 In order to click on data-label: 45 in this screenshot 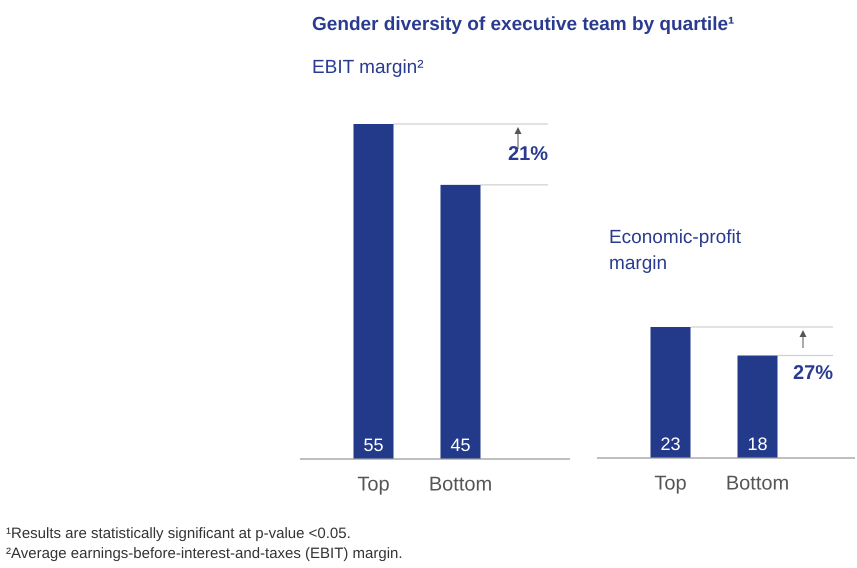, I will do `click(460, 444)`.